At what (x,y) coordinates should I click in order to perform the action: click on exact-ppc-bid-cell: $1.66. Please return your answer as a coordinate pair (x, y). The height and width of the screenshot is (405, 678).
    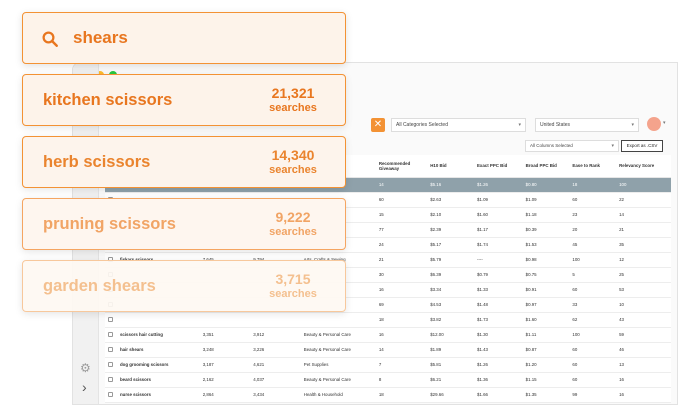
    Looking at the image, I should click on (498, 395).